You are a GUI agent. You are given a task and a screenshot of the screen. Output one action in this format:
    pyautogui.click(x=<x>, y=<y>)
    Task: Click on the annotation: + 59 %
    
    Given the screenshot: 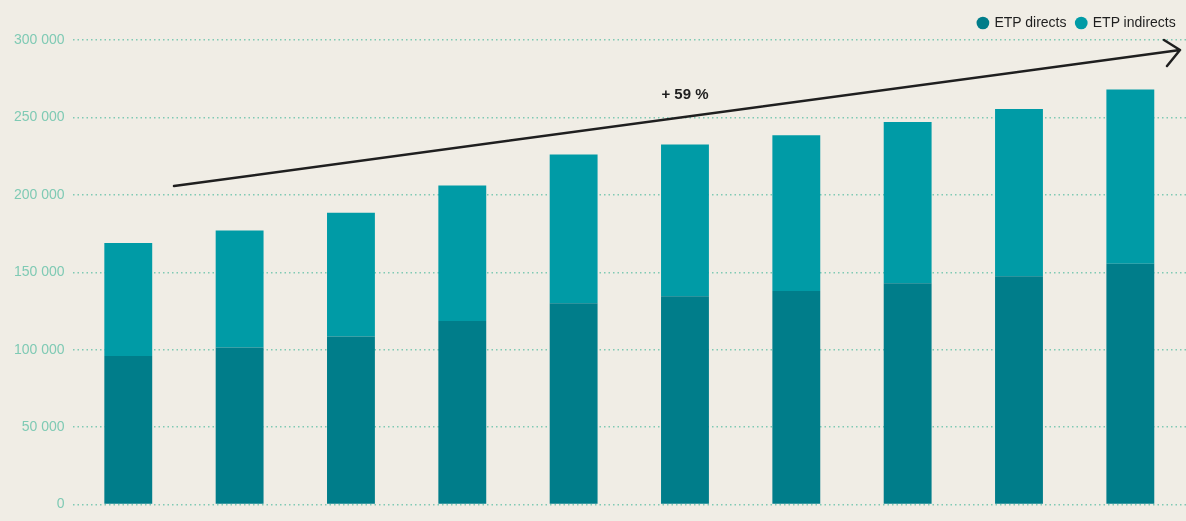 What is the action you would take?
    pyautogui.click(x=685, y=94)
    